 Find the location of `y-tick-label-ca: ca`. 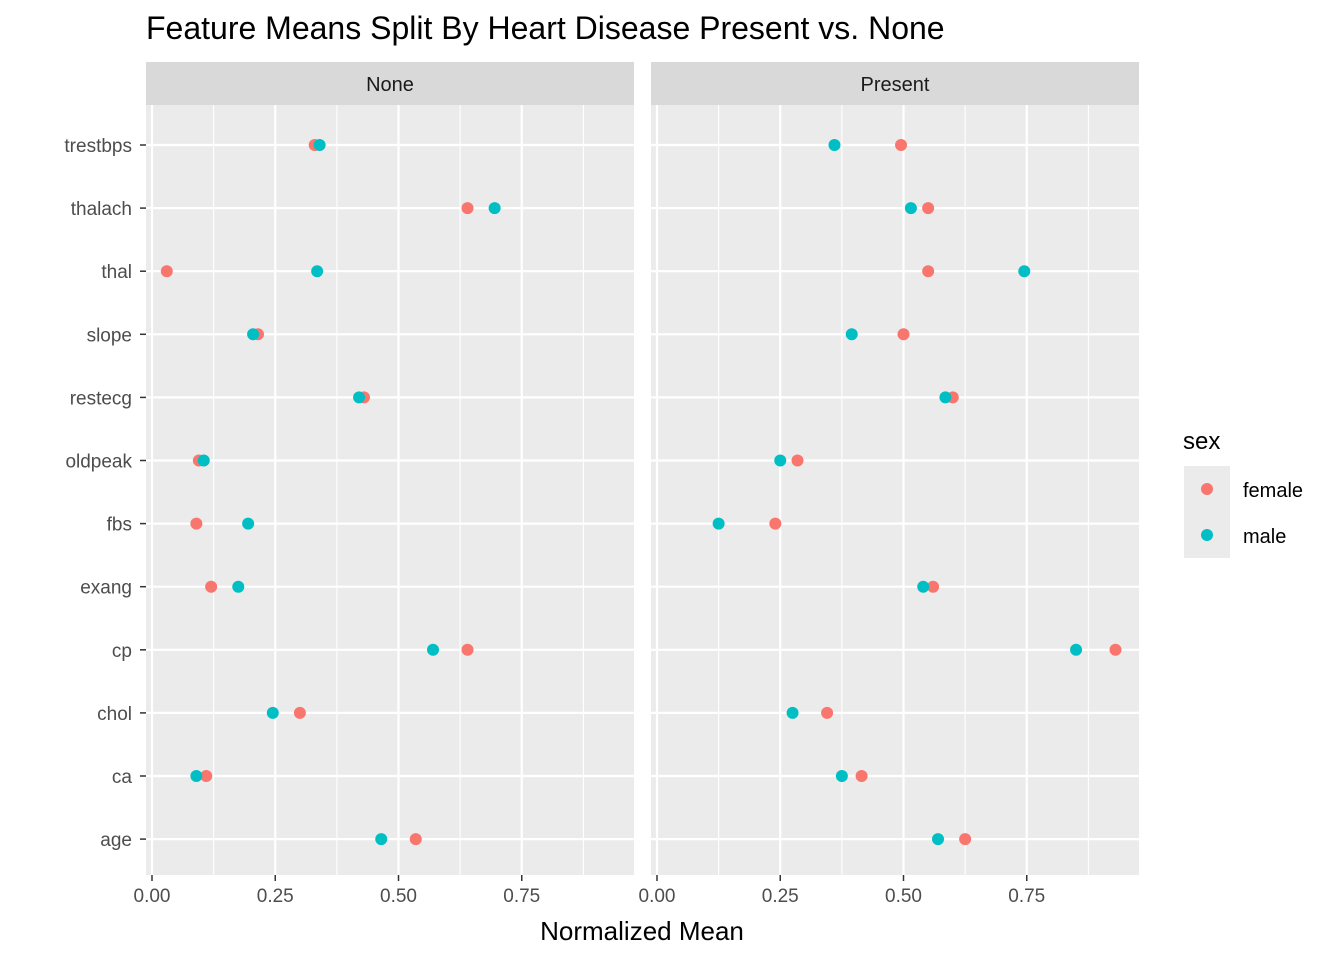

y-tick-label-ca: ca is located at coordinates (122, 777).